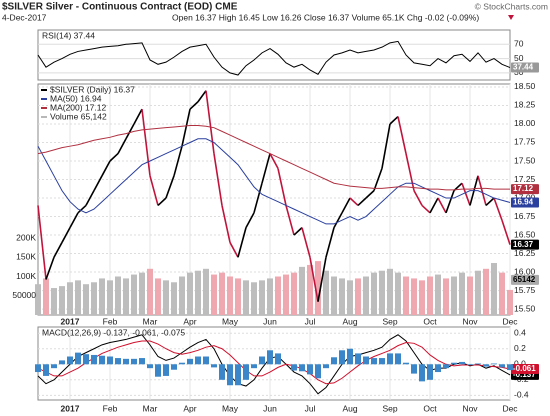  Describe the element at coordinates (274, 58) in the screenshot. I see `rsi-line` at that location.